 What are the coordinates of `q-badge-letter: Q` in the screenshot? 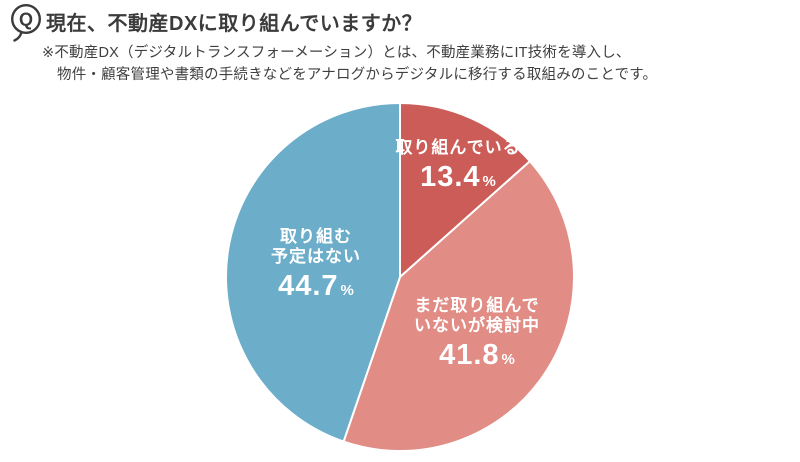 It's located at (26, 20).